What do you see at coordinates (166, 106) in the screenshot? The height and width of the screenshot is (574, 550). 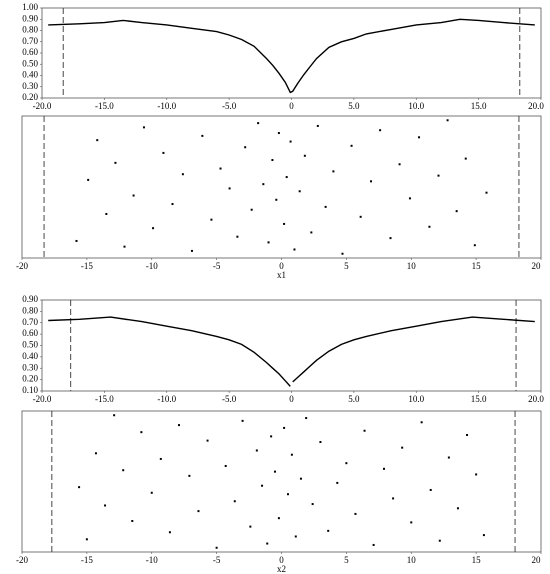 I see `x-tick-label: -10.0` at bounding box center [166, 106].